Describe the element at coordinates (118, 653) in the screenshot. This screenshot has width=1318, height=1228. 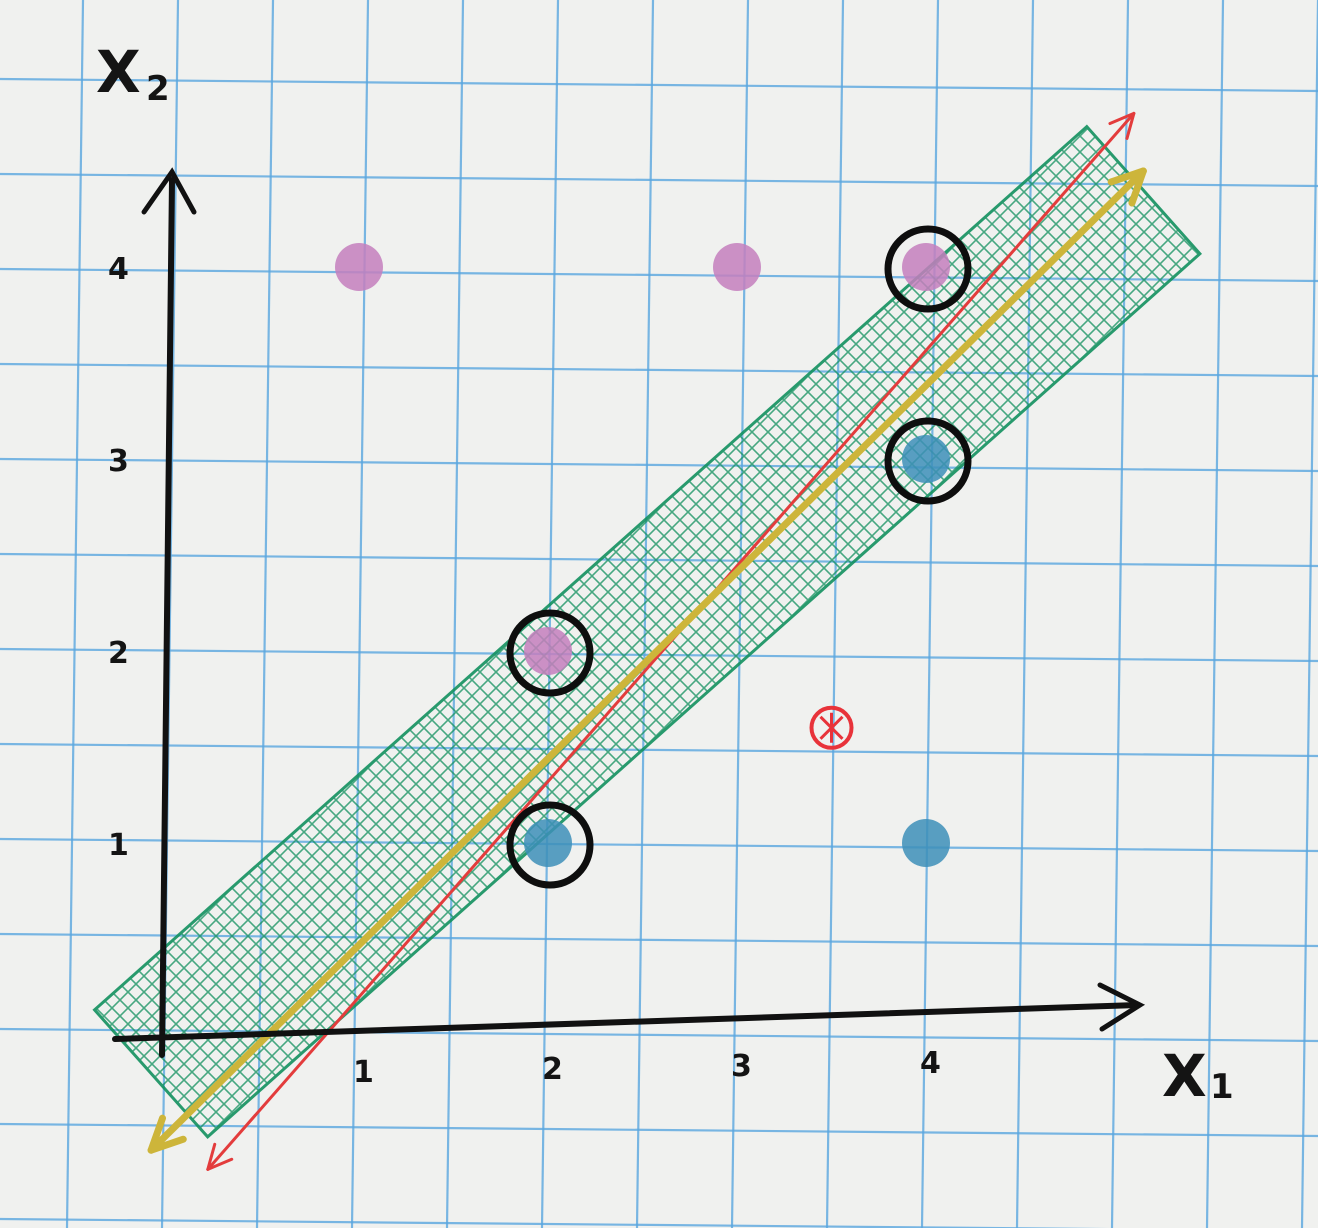
I see `y-tick-label: 2` at that location.